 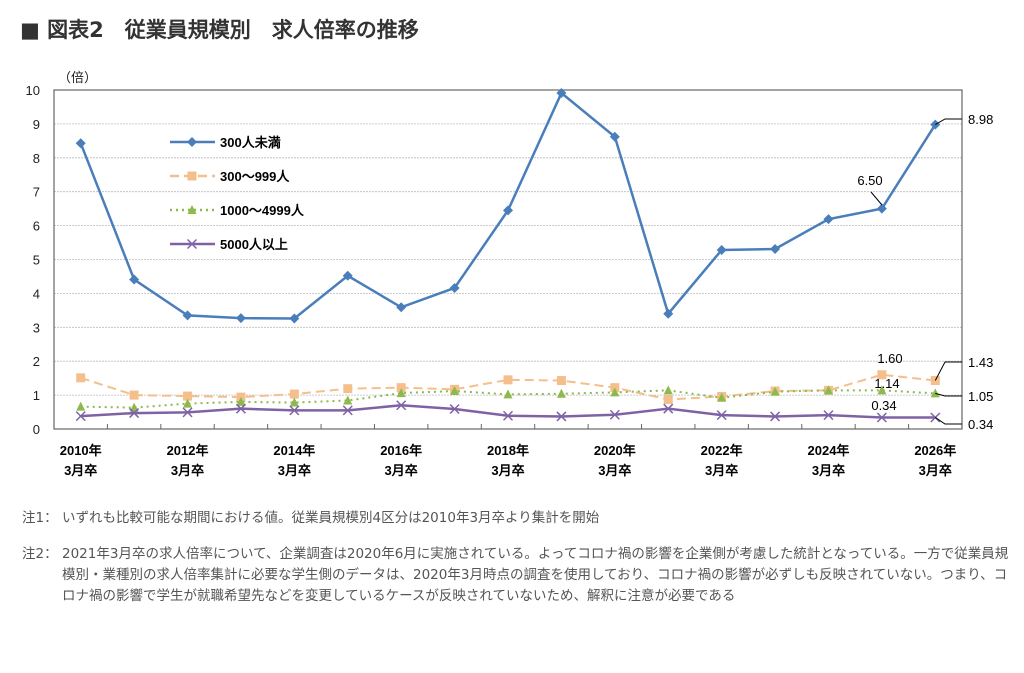 I want to click on legend-label: 5000人以上, so click(x=254, y=244).